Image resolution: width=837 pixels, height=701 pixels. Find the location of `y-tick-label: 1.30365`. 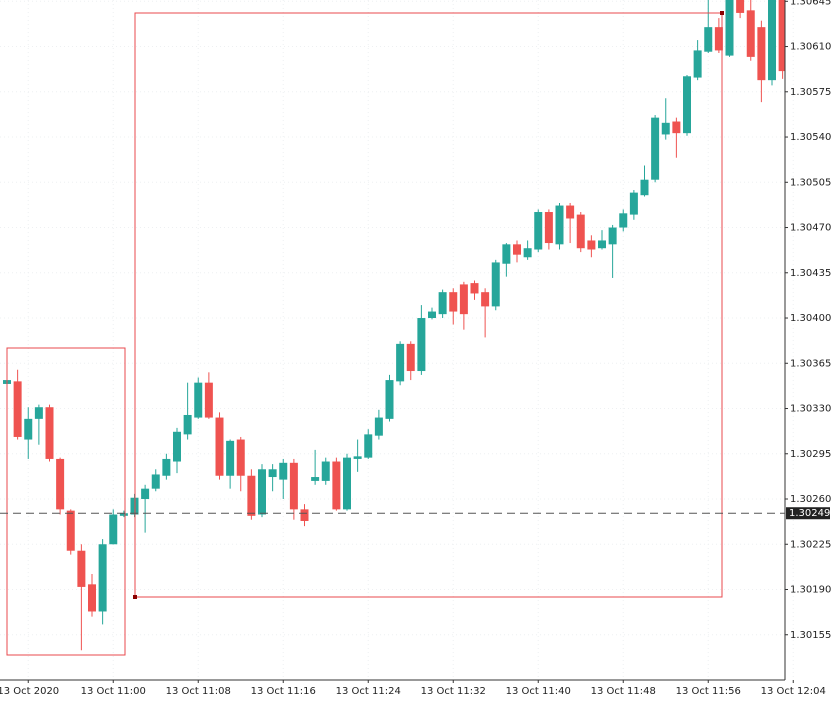

y-tick-label: 1.30365 is located at coordinates (810, 363).